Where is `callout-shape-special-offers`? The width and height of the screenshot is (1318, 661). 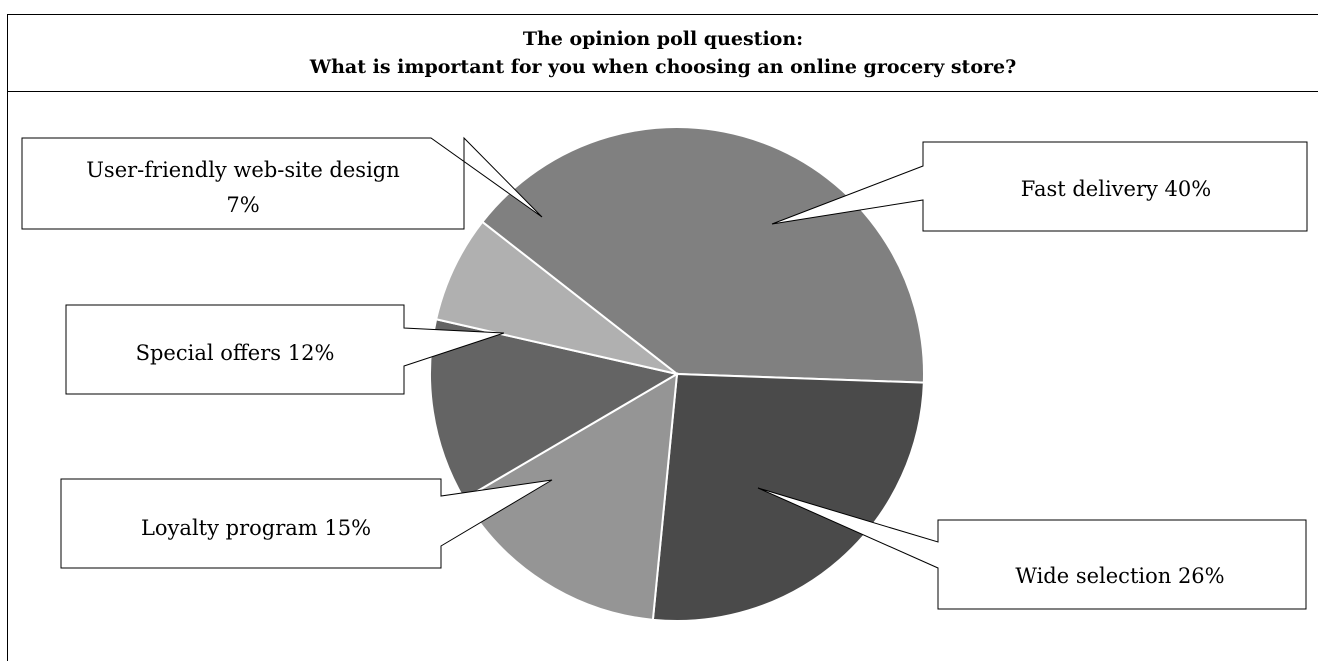
callout-shape-special-offers is located at coordinates (285, 349).